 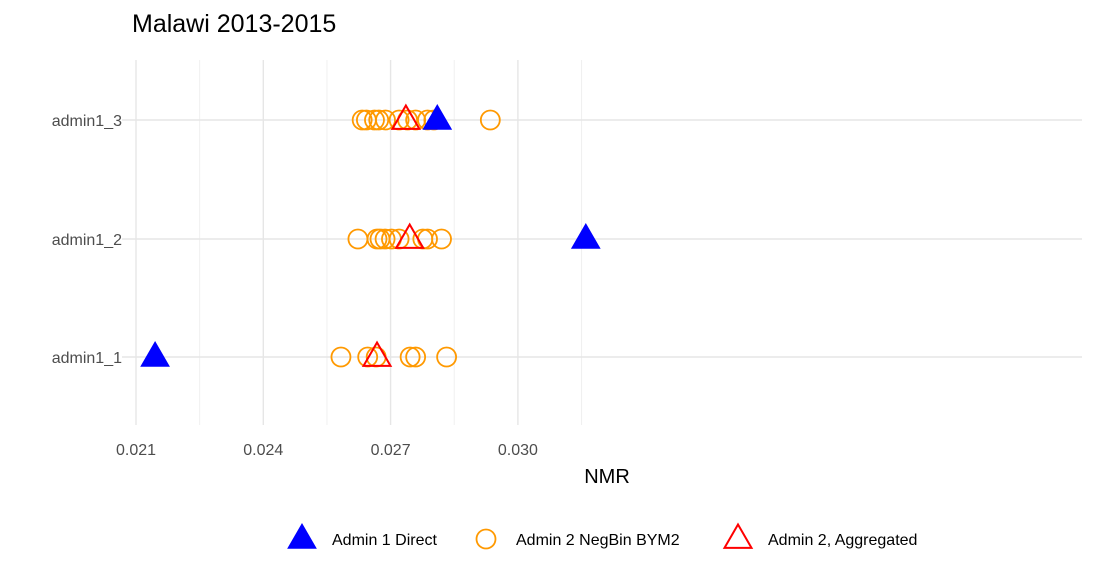 I want to click on chart-title: Malawi 2013-2015, so click(x=234, y=24).